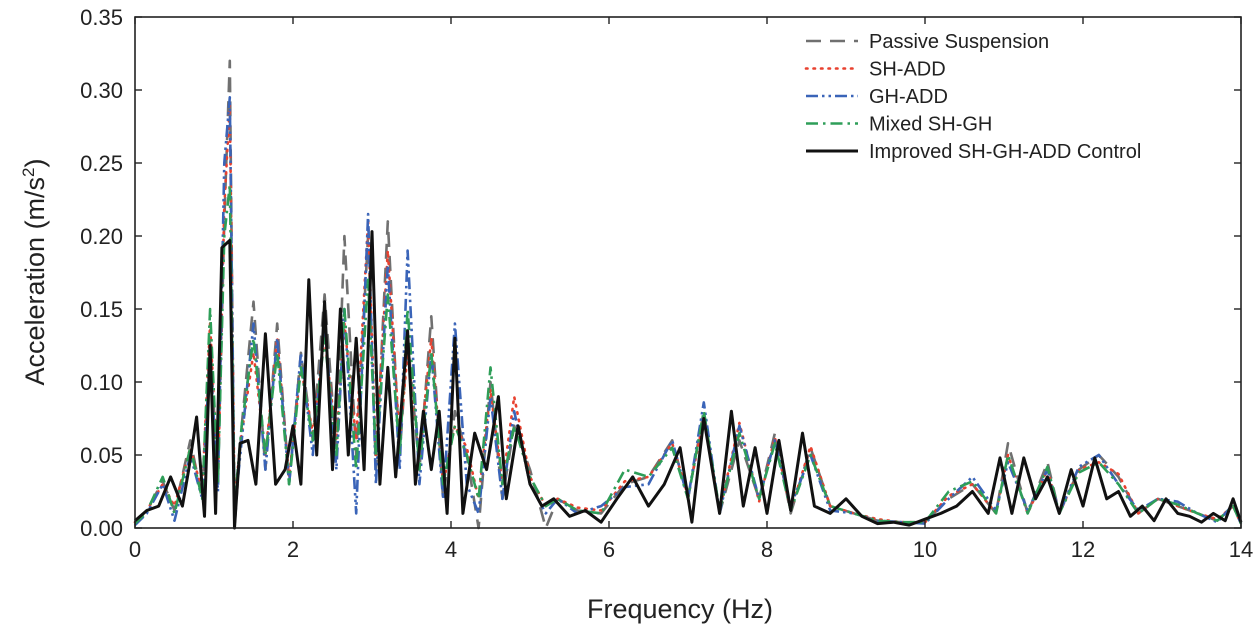  What do you see at coordinates (908, 97) in the screenshot?
I see `legend-label: GH-ADD` at bounding box center [908, 97].